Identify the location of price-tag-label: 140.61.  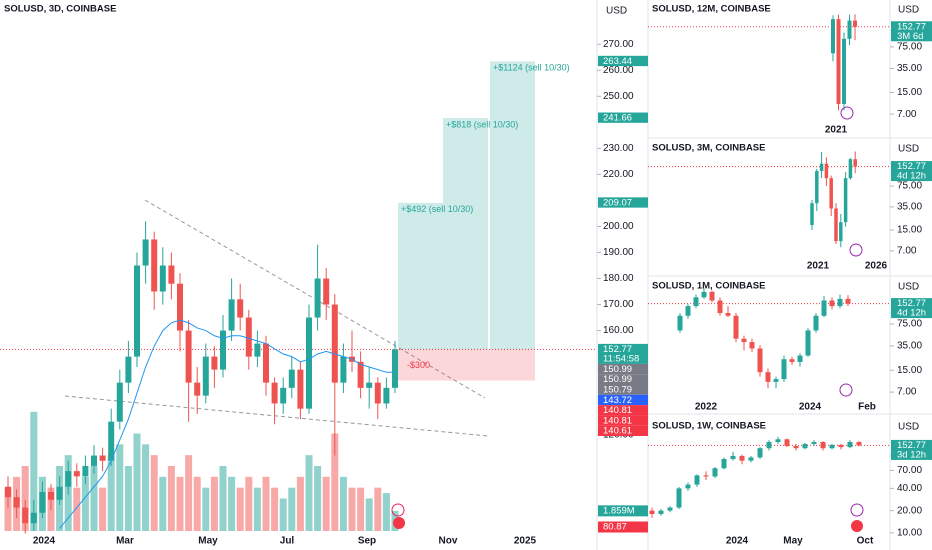
(617, 431).